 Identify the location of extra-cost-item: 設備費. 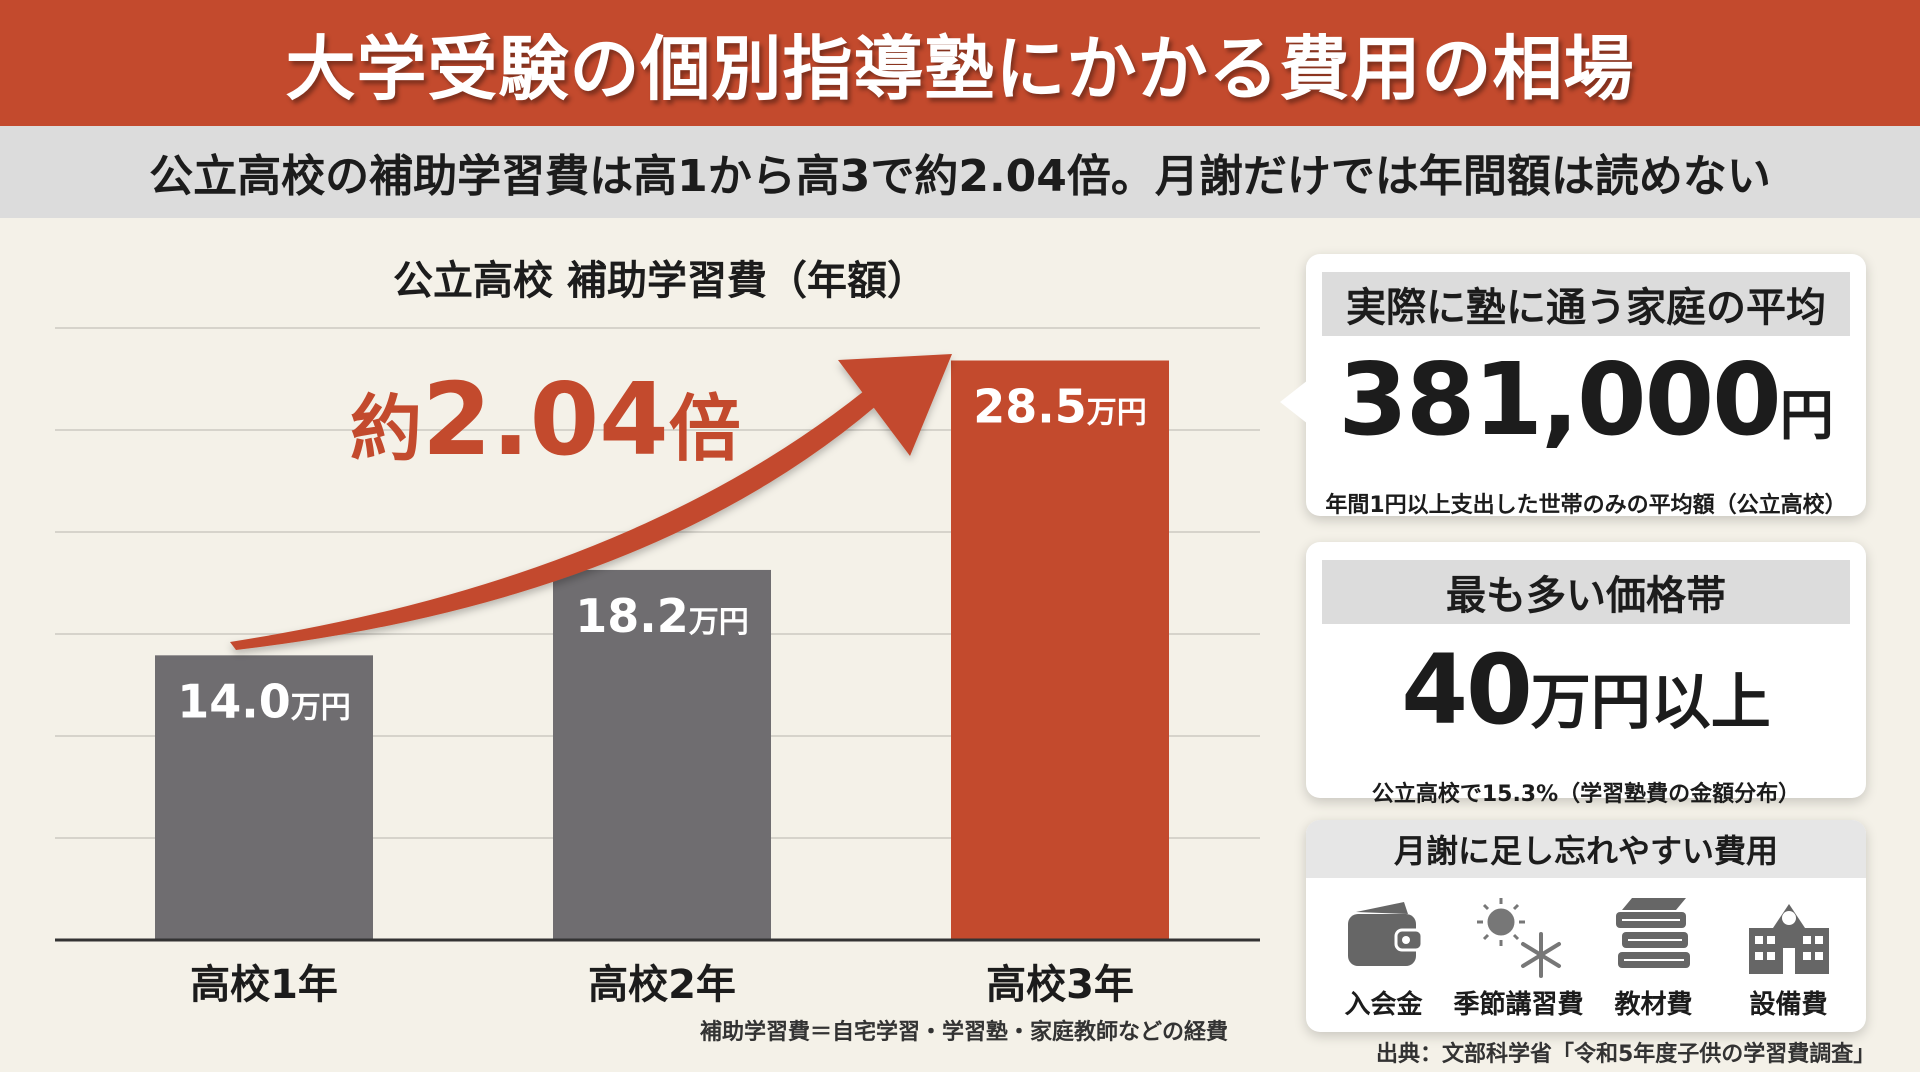
(1789, 956).